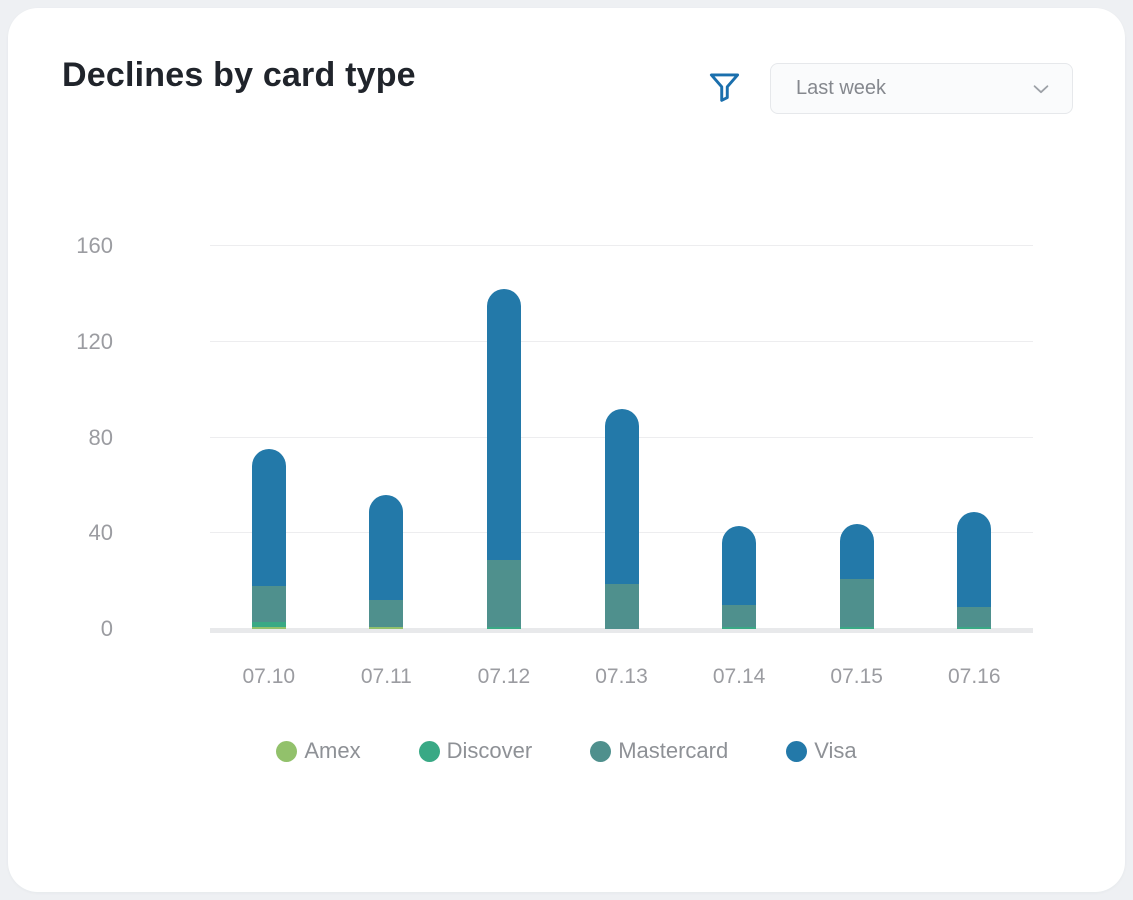 This screenshot has height=900, width=1133. I want to click on funnel-icon, so click(724, 86).